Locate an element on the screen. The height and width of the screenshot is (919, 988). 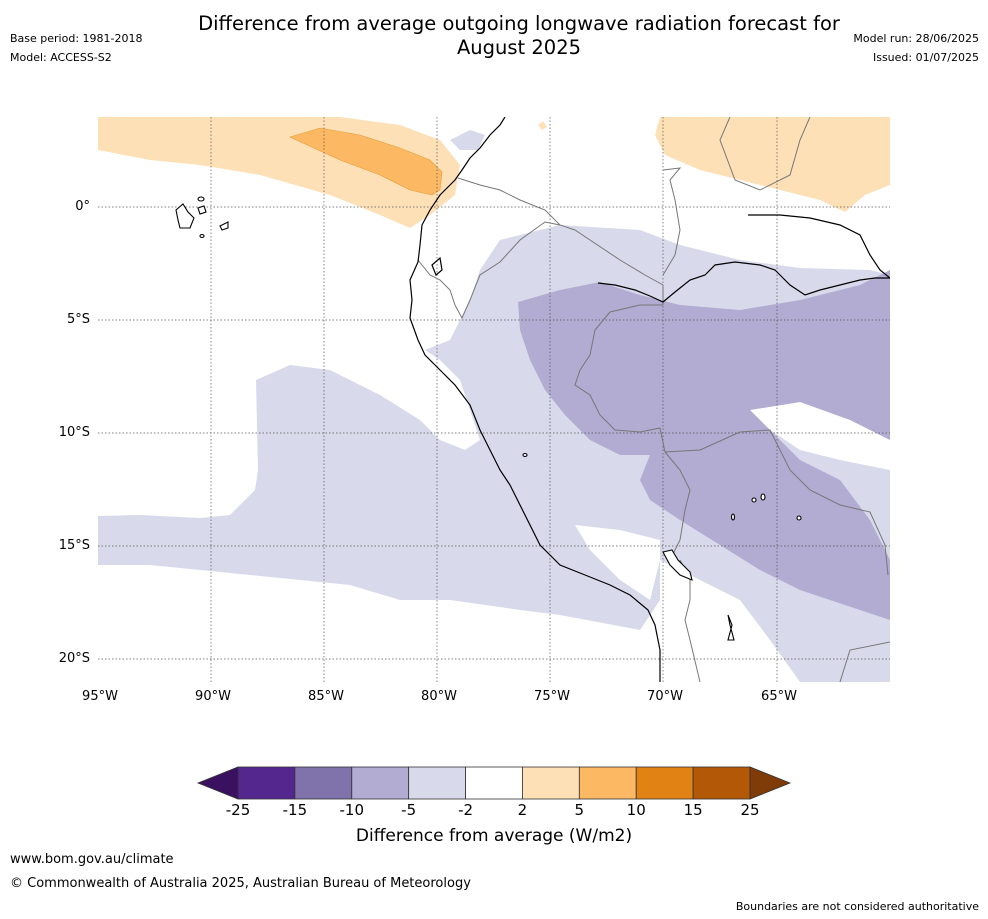
lat-label-15s: 15°S is located at coordinates (74, 545).